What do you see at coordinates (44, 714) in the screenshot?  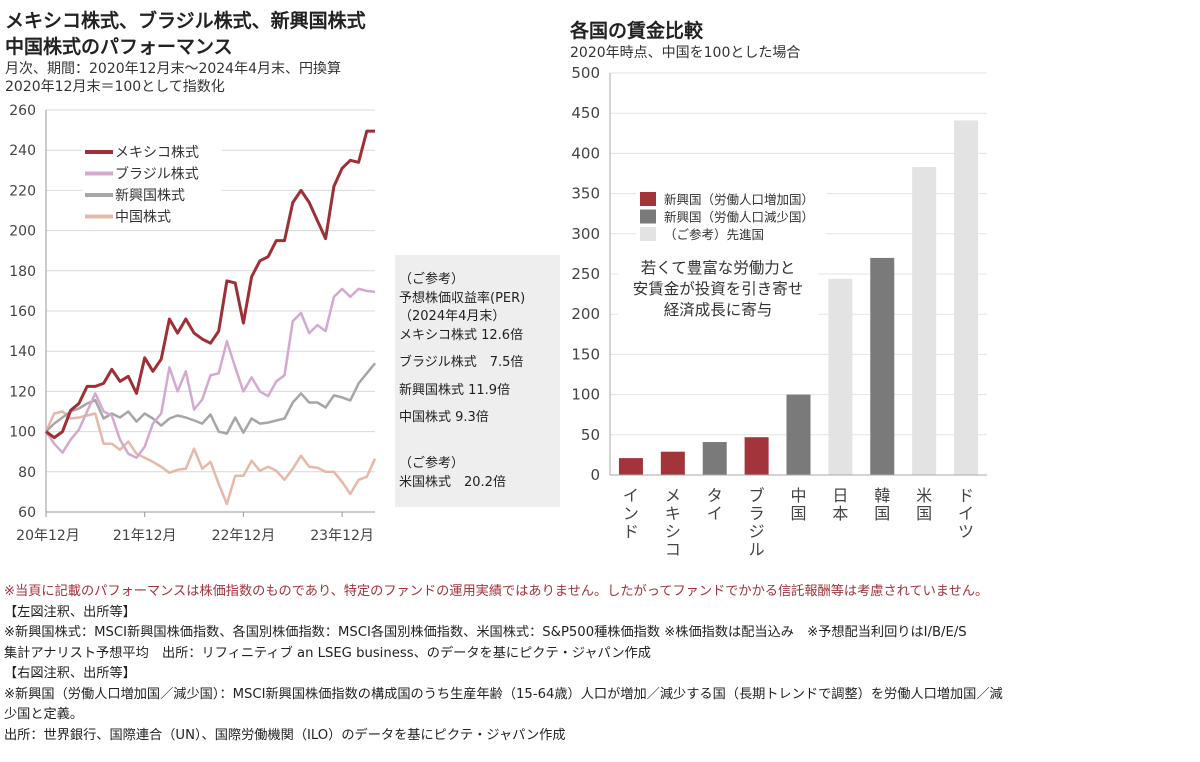 I see `footnote-right-2: 少国と定義。` at bounding box center [44, 714].